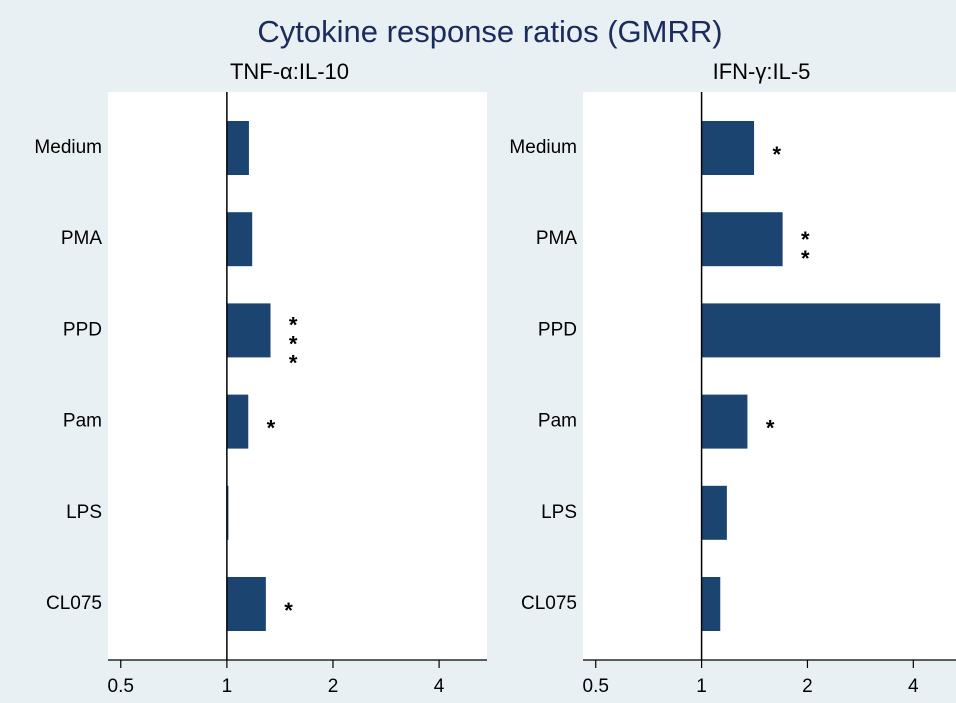  Describe the element at coordinates (289, 71) in the screenshot. I see `panel-title: TNF-α:IL-10` at that location.